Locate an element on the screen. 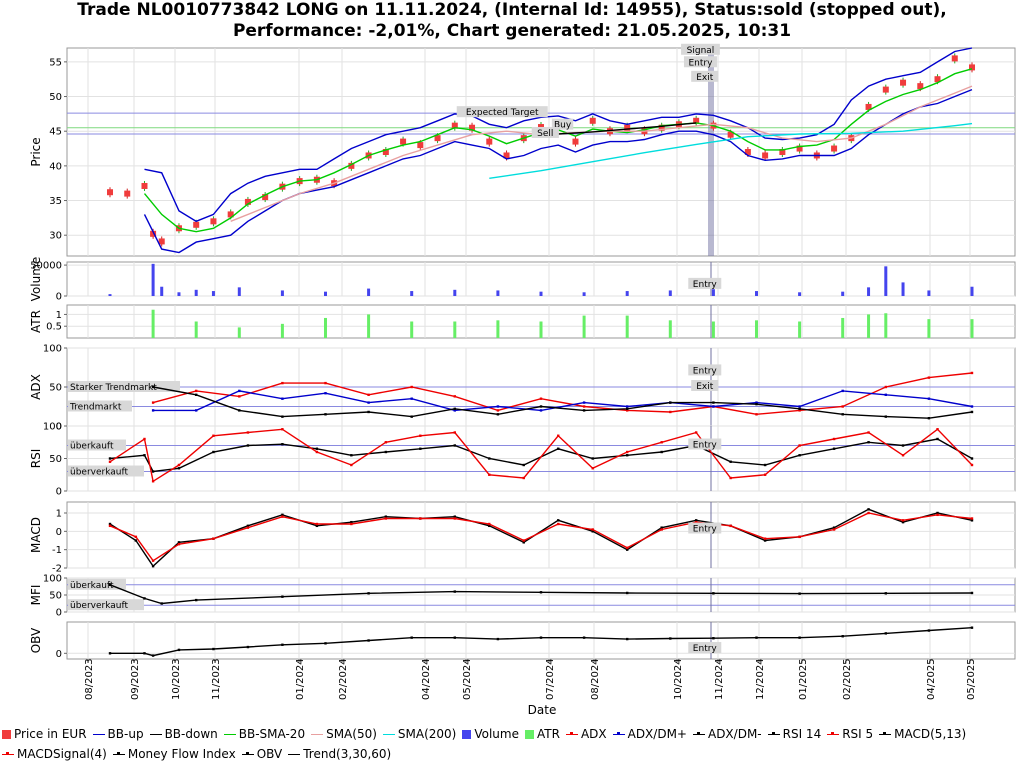 The width and height of the screenshot is (1024, 768). legend-label: ATR is located at coordinates (548, 734).